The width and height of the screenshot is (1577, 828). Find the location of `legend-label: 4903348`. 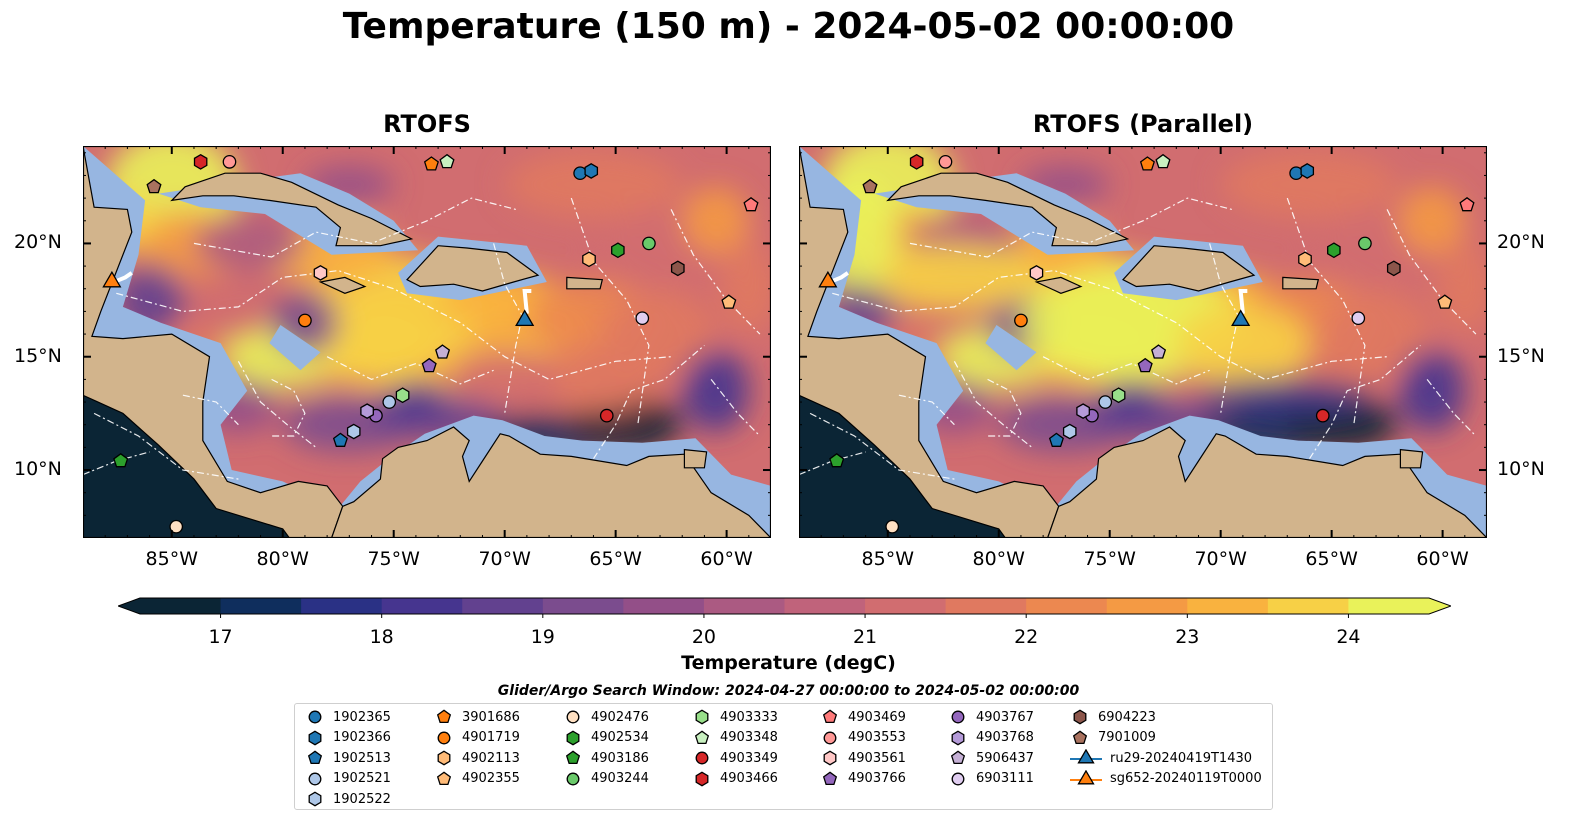

legend-label: 4903348 is located at coordinates (749, 737).